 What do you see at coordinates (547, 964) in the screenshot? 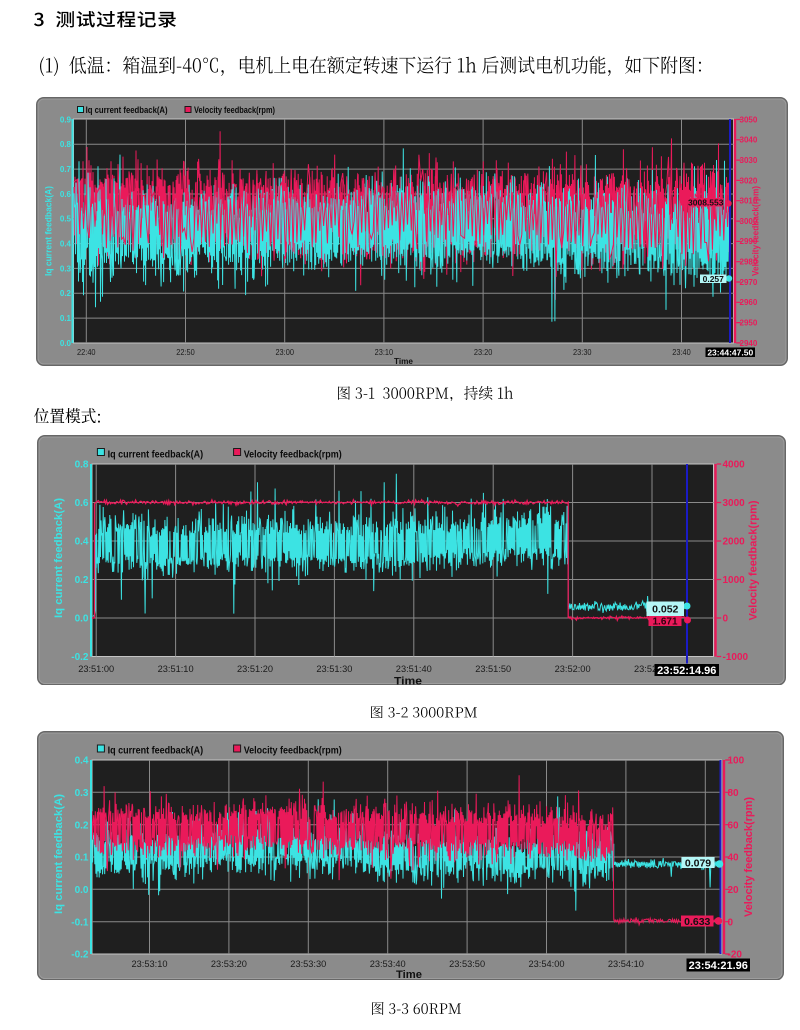
I see `svg-text: 23:54:00` at bounding box center [547, 964].